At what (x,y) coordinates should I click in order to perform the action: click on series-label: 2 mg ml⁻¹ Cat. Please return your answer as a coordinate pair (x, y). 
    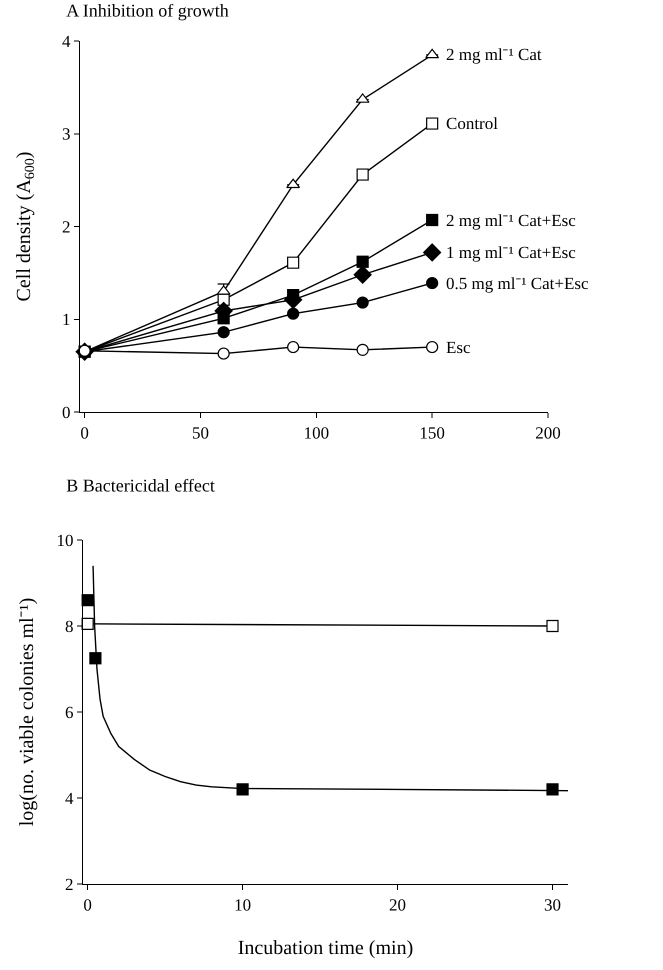
    Looking at the image, I should click on (494, 54).